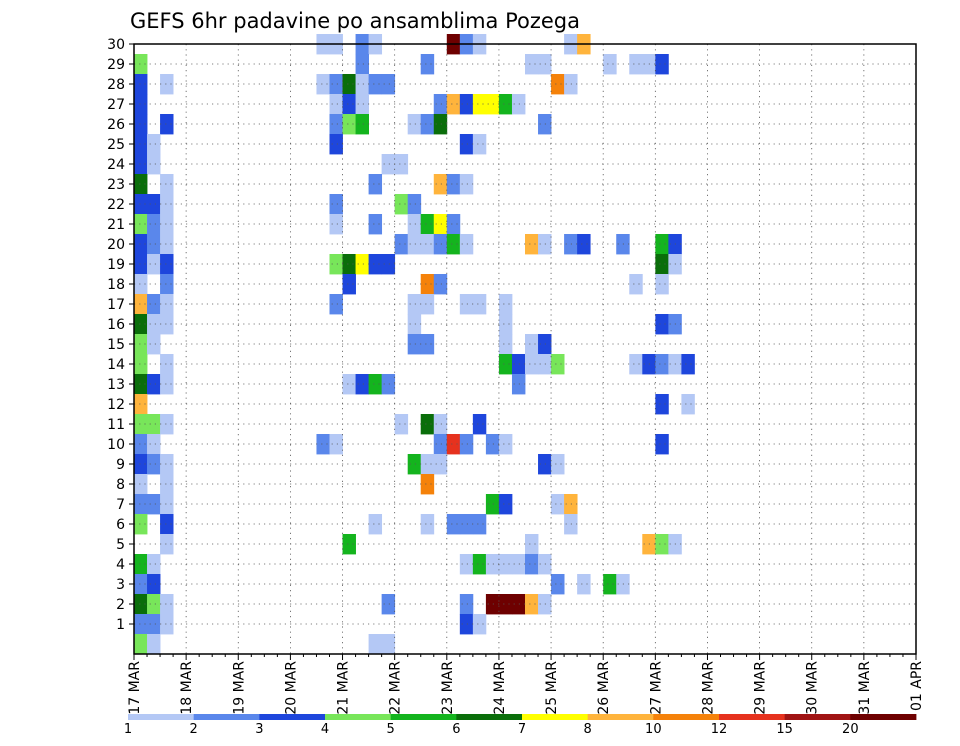 Image resolution: width=960 pixels, height=746 pixels. What do you see at coordinates (456, 729) in the screenshot?
I see `legend-label: 6` at bounding box center [456, 729].